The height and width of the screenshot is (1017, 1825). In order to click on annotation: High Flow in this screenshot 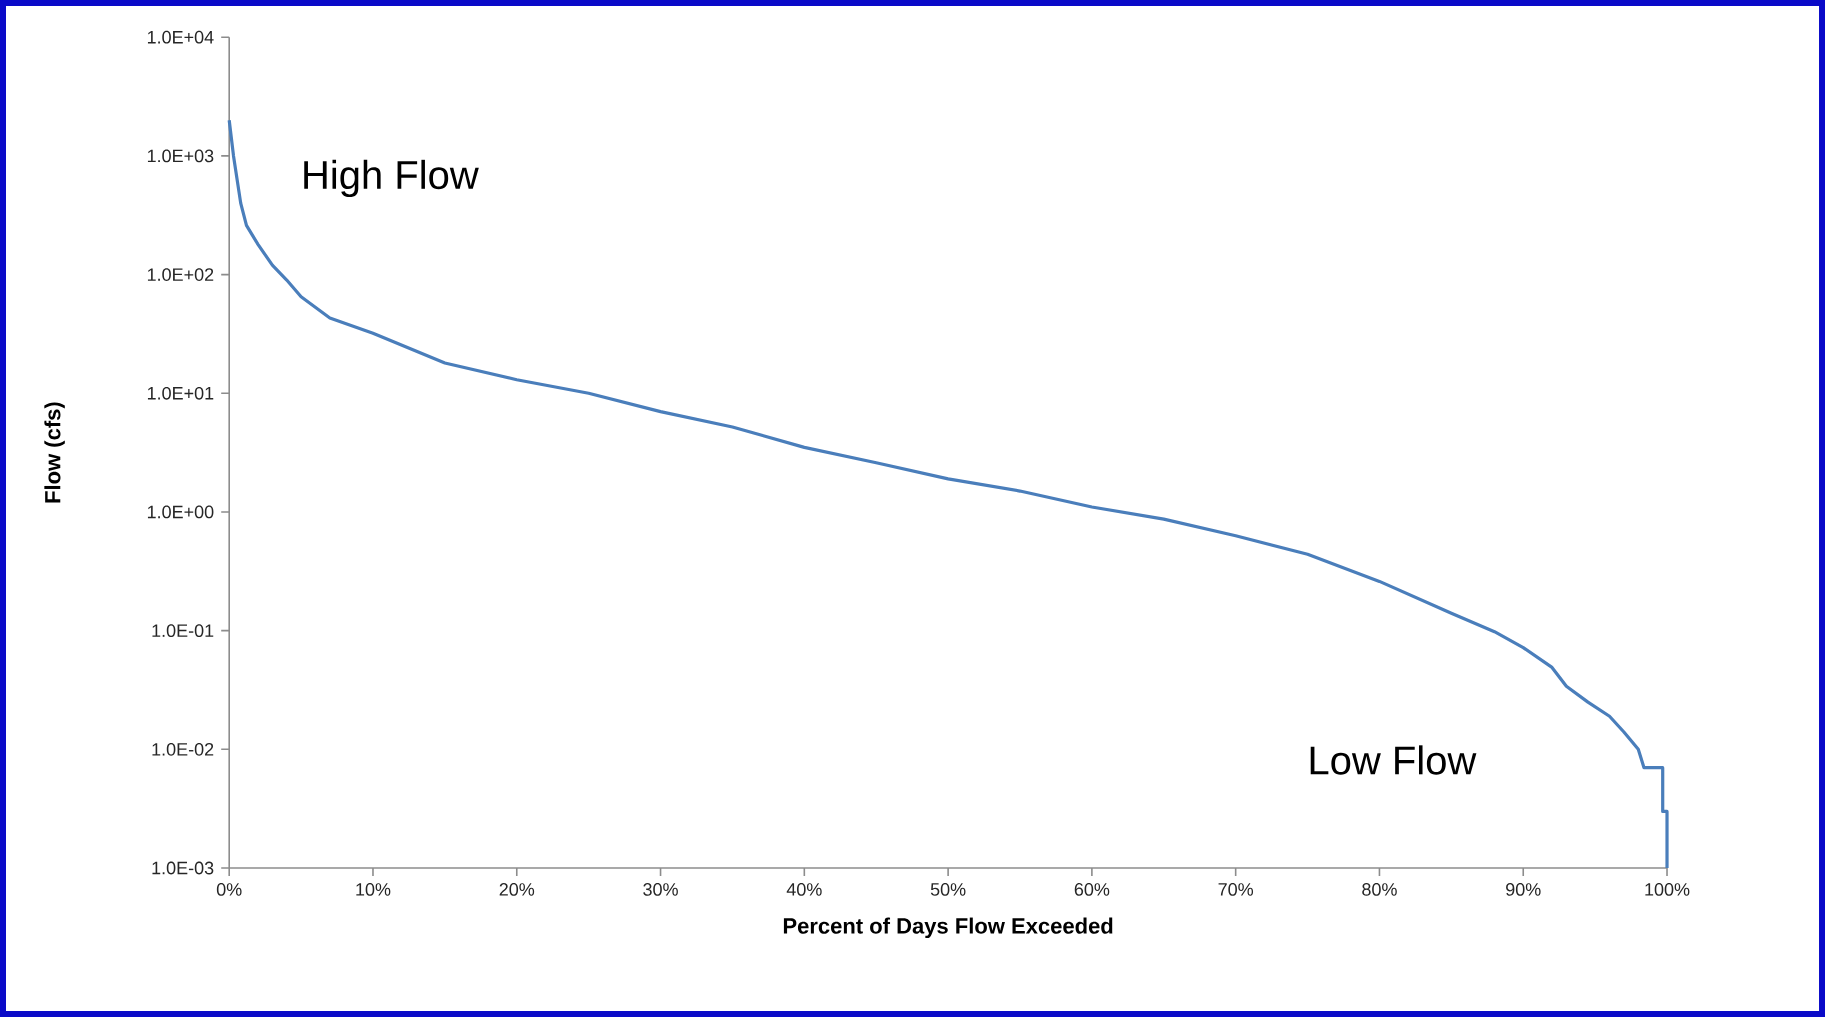, I will do `click(391, 178)`.